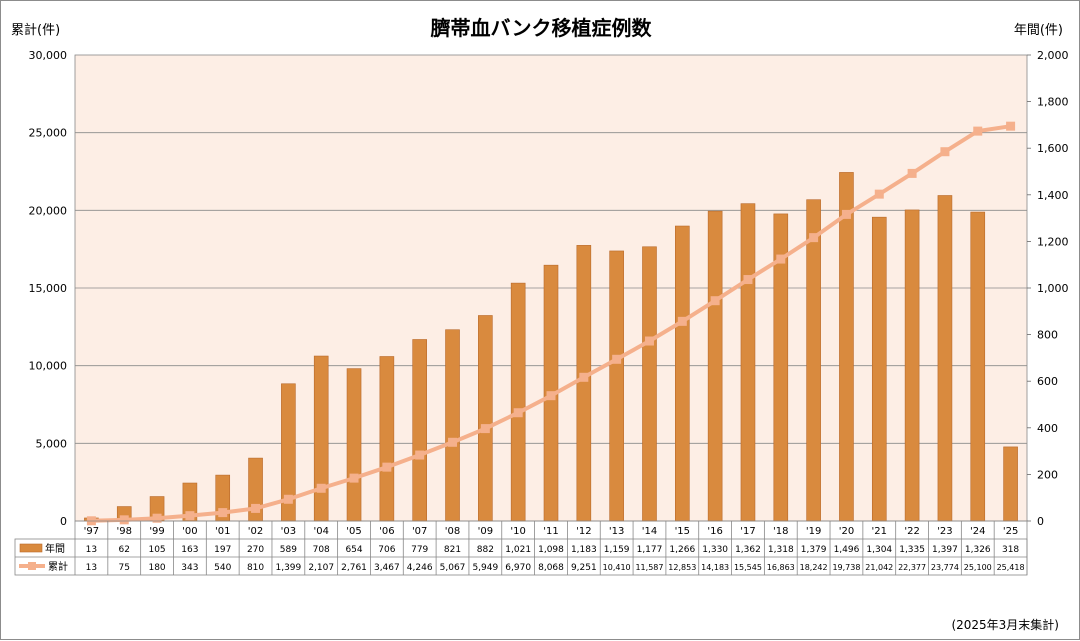 This screenshot has width=1080, height=641. What do you see at coordinates (780, 531) in the screenshot?
I see `x-tick-label: '18` at bounding box center [780, 531].